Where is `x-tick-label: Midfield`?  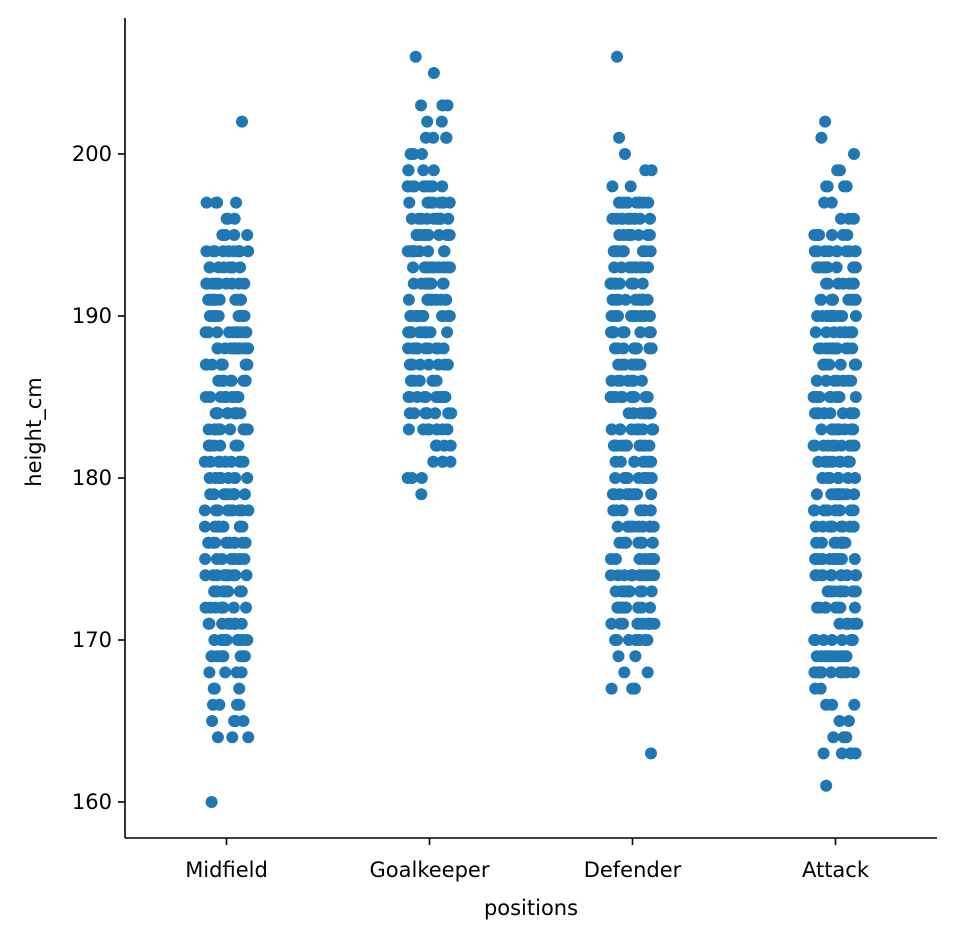
x-tick-label: Midfield is located at coordinates (226, 870).